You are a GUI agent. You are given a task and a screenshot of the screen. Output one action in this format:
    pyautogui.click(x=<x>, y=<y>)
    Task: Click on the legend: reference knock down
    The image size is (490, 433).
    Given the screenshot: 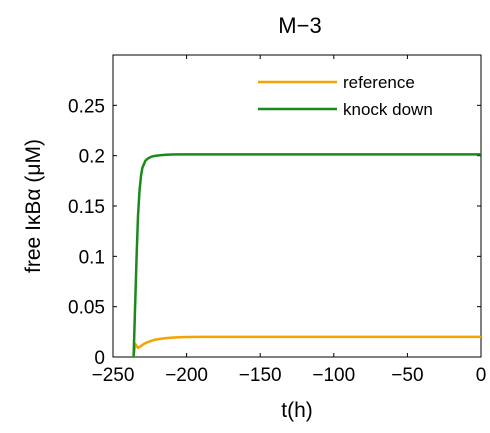 What is the action you would take?
    pyautogui.click(x=345, y=96)
    